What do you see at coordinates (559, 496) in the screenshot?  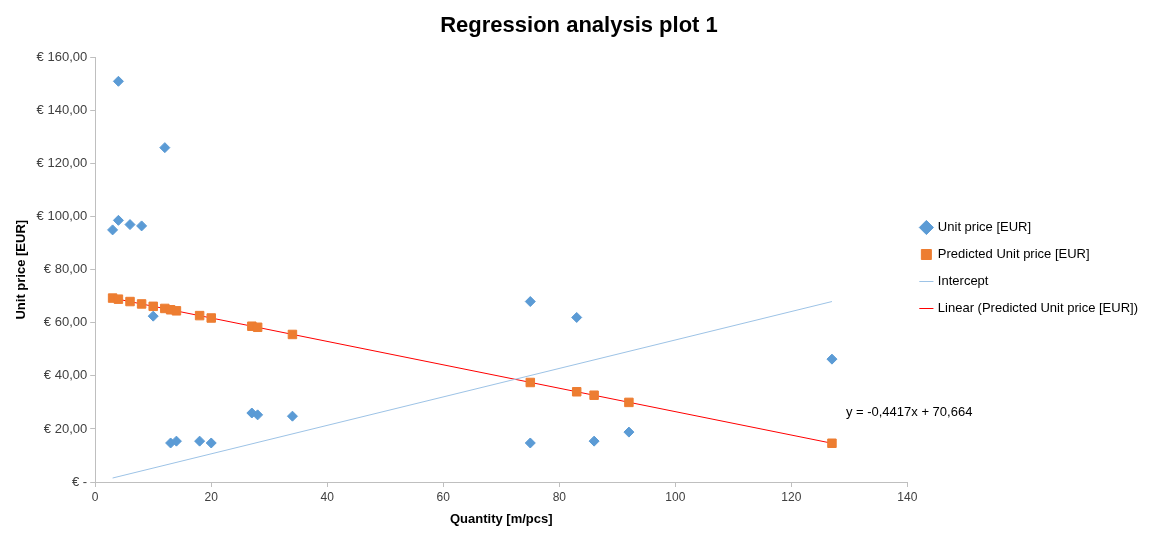 I see `x-tick-label: 80` at bounding box center [559, 496].